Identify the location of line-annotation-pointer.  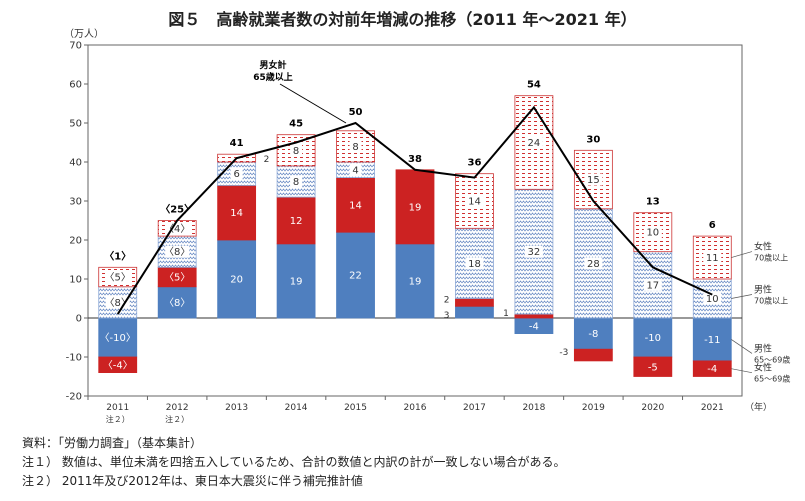
(313, 103).